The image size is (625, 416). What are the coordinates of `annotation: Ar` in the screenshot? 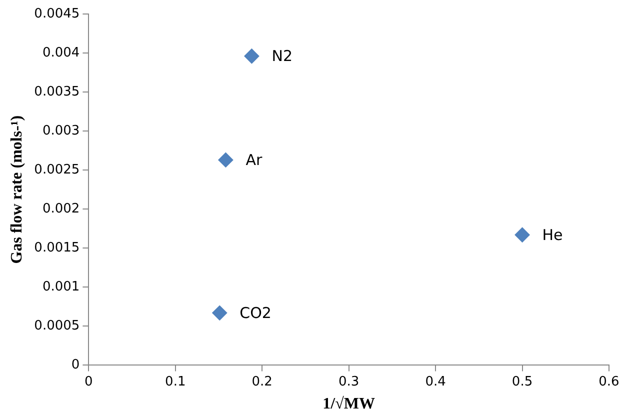 It's located at (254, 159).